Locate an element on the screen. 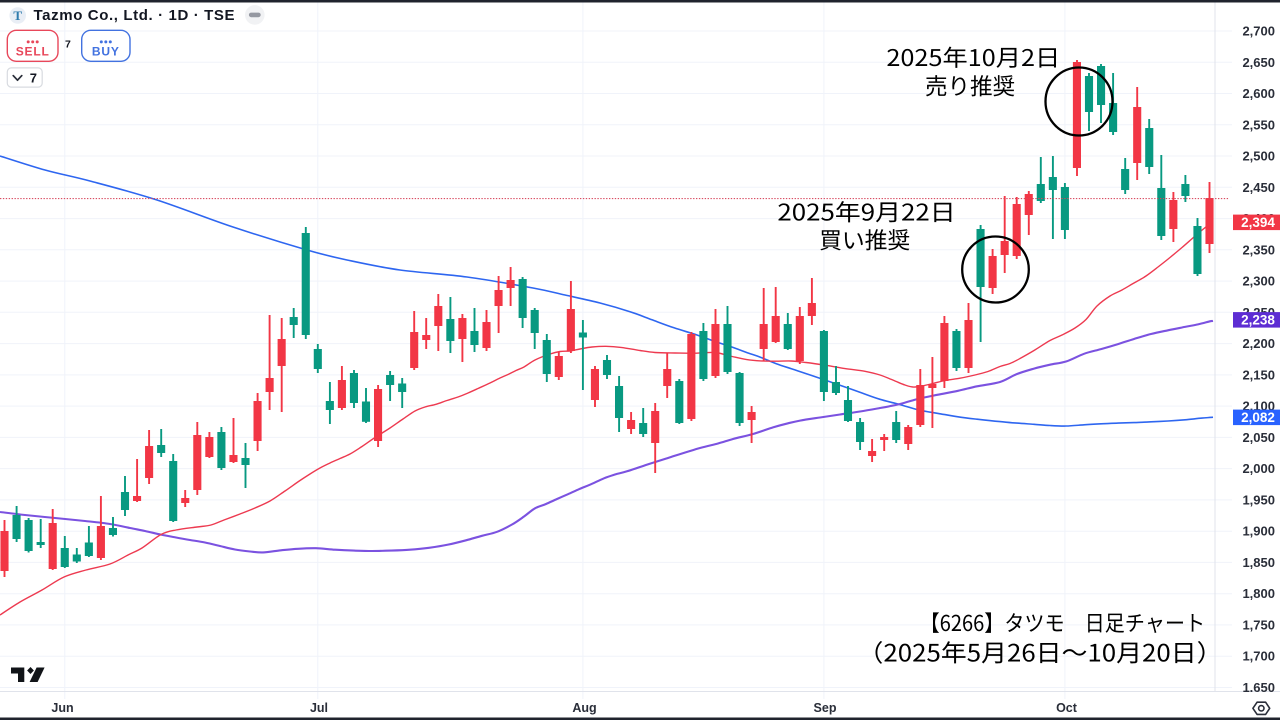  svg-text: 2,700 is located at coordinates (1258, 31).